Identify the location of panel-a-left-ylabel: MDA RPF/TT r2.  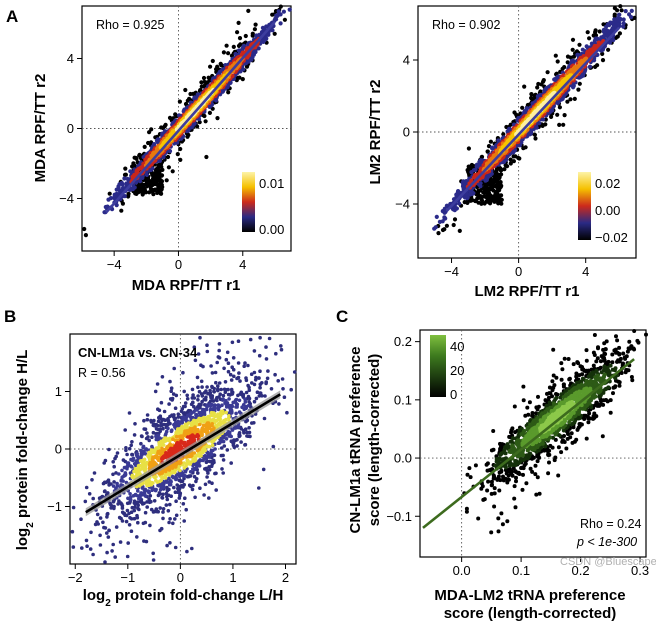
(40, 128).